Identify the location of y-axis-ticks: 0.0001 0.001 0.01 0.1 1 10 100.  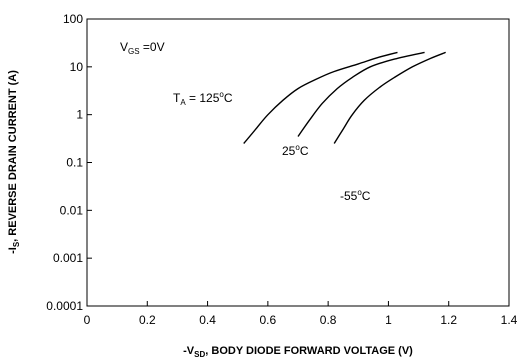
(69, 162).